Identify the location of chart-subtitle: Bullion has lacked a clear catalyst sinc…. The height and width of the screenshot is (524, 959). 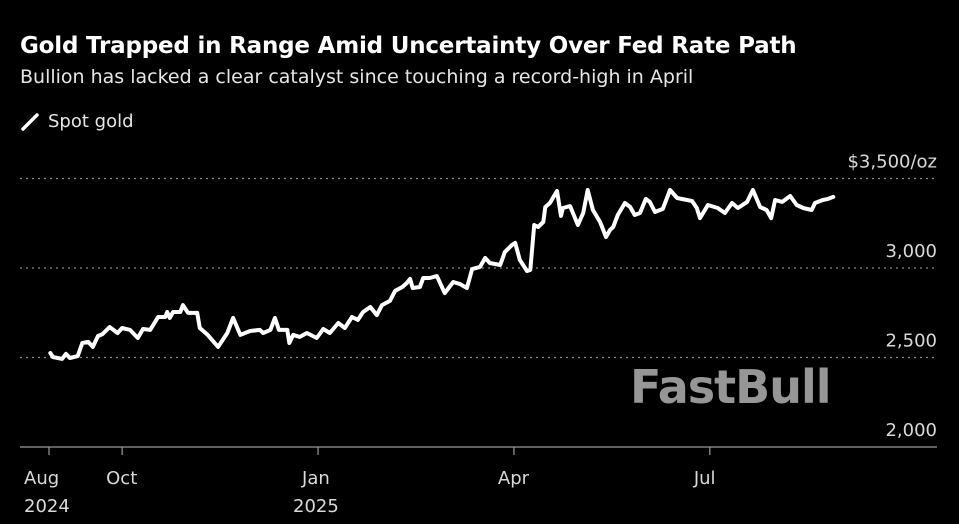
(357, 77).